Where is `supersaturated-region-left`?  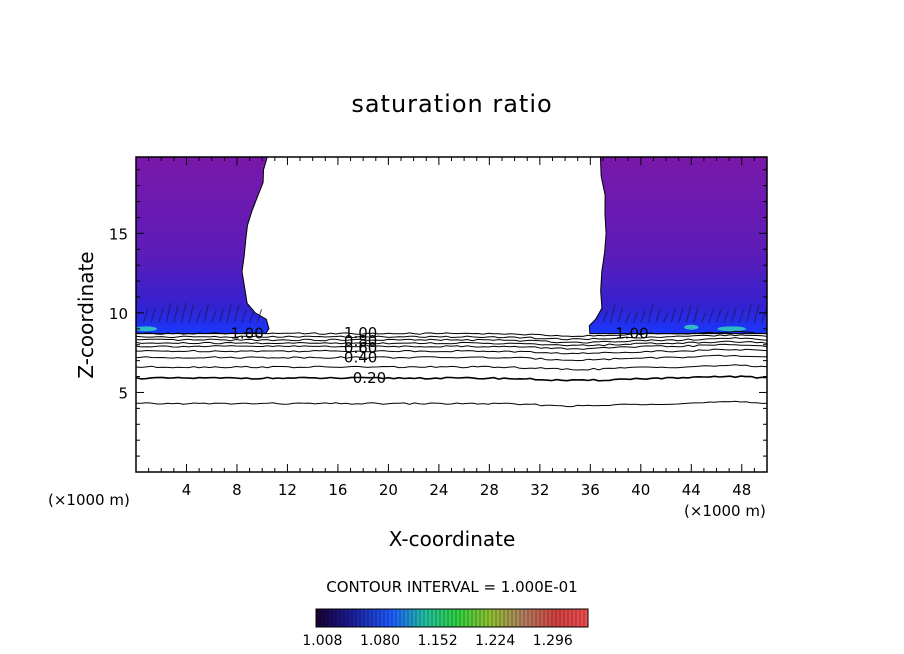 supersaturated-region-left is located at coordinates (202, 245).